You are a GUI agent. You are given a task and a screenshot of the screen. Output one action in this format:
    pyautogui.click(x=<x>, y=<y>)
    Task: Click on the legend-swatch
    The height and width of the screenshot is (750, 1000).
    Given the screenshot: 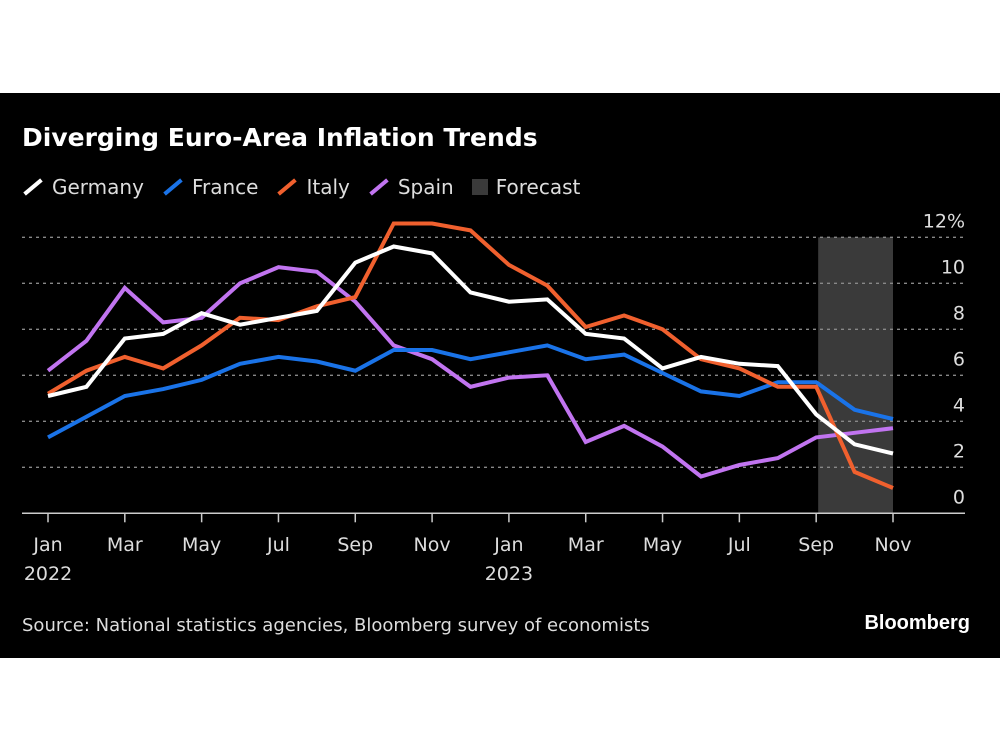 What is the action you would take?
    pyautogui.click(x=479, y=187)
    